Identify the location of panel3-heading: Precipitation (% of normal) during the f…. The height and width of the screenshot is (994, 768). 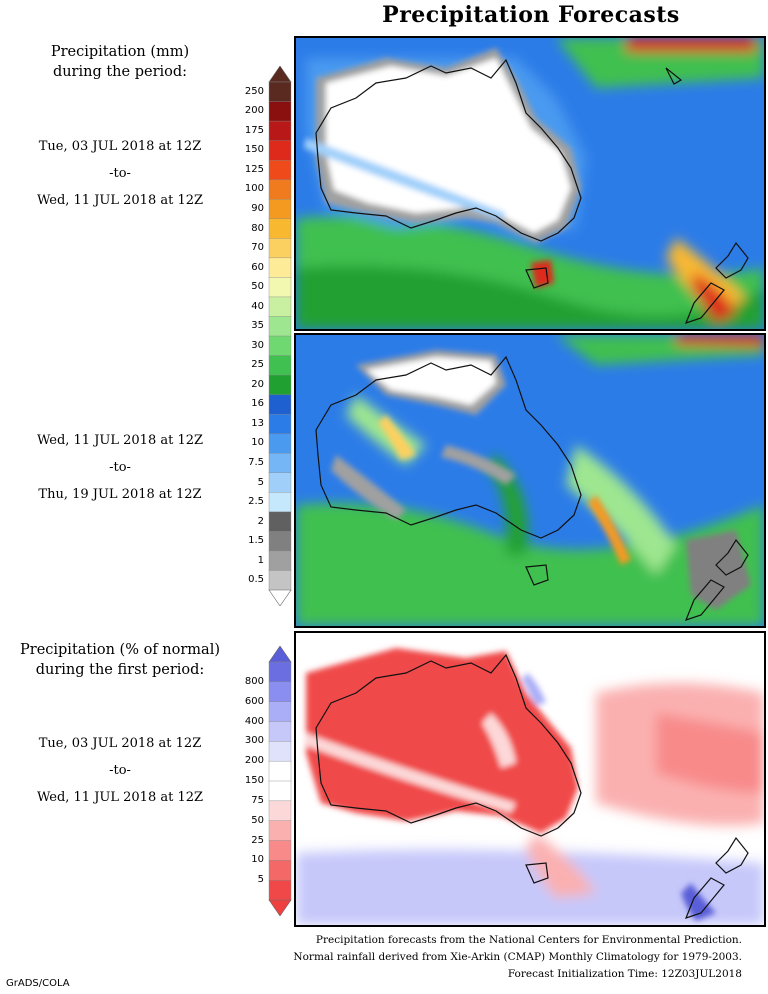
(120, 660).